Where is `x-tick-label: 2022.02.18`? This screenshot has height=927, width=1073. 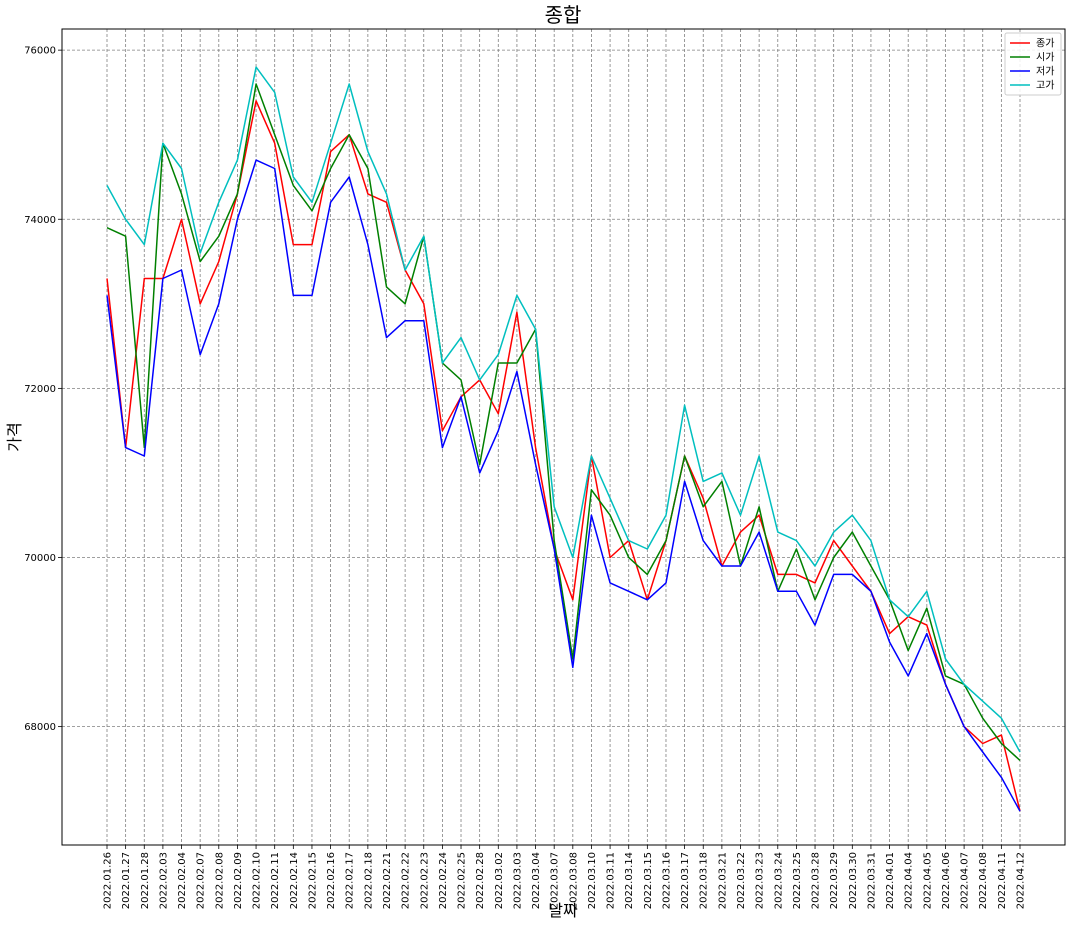 x-tick-label: 2022.02.18 is located at coordinates (368, 880).